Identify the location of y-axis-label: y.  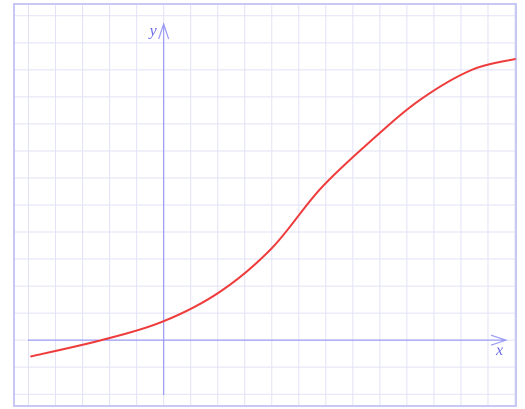
(153, 31).